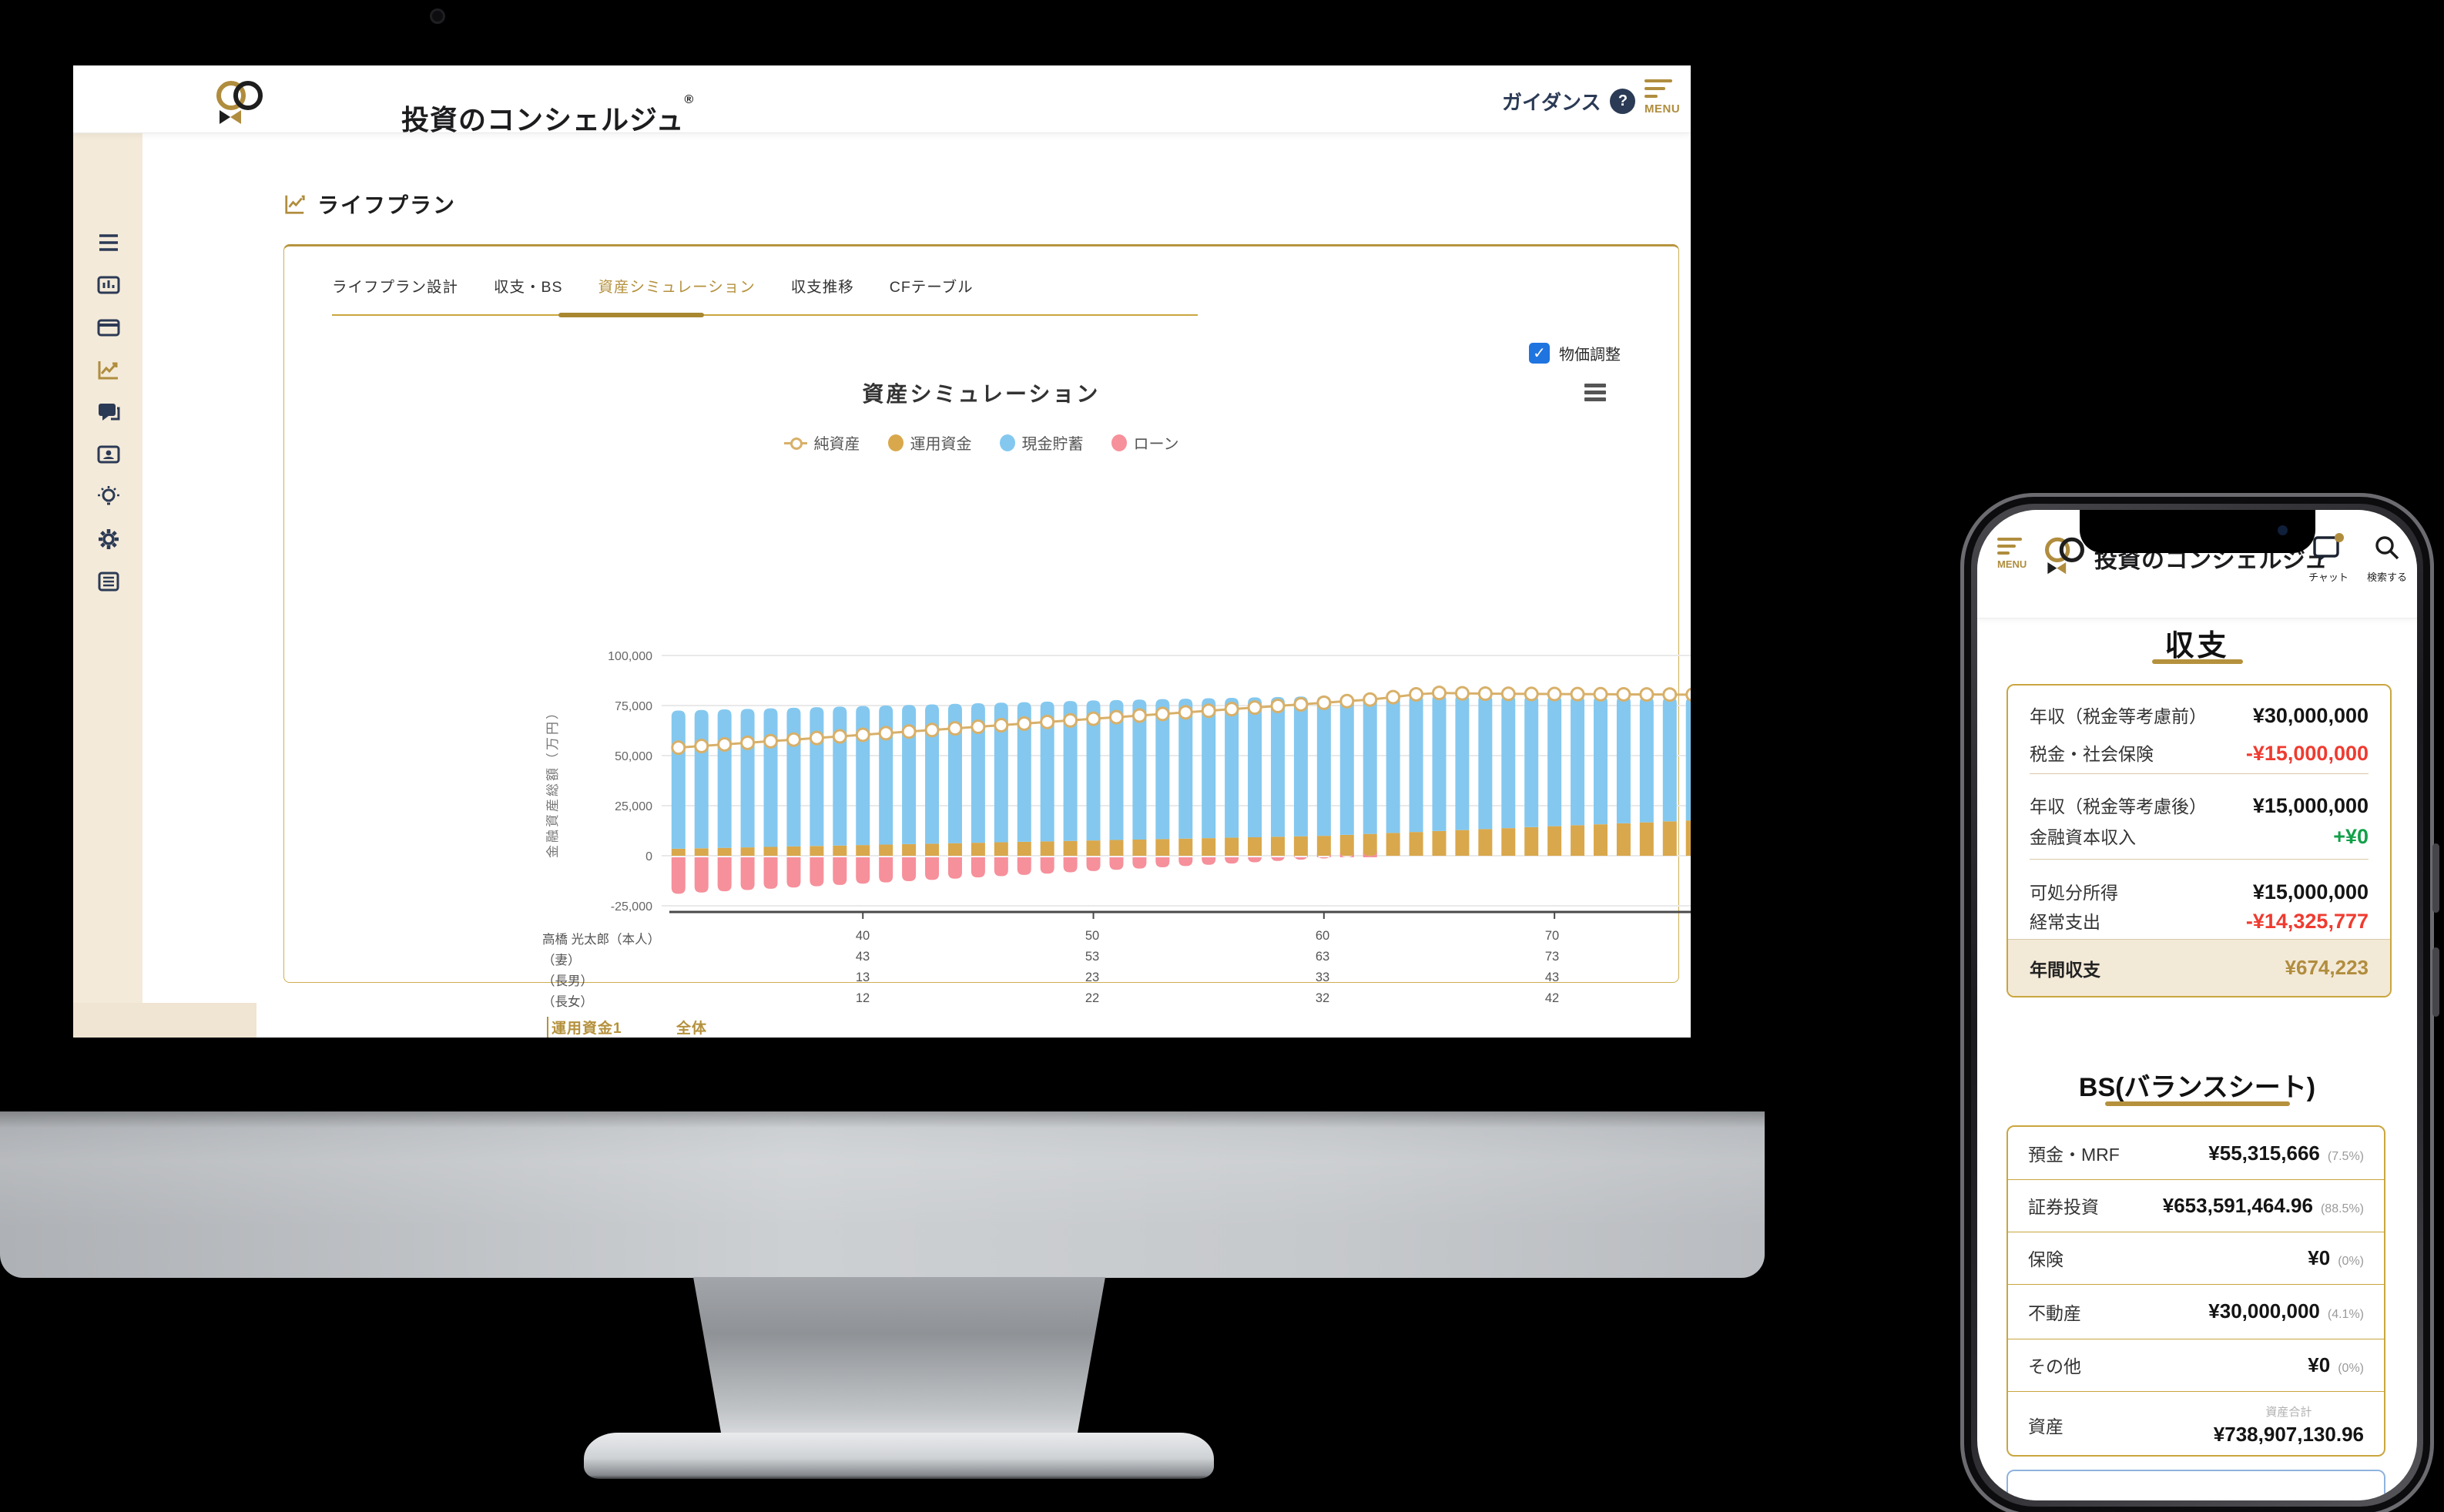 The height and width of the screenshot is (1512, 2444). What do you see at coordinates (765, 315) in the screenshot?
I see `tabs-underline` at bounding box center [765, 315].